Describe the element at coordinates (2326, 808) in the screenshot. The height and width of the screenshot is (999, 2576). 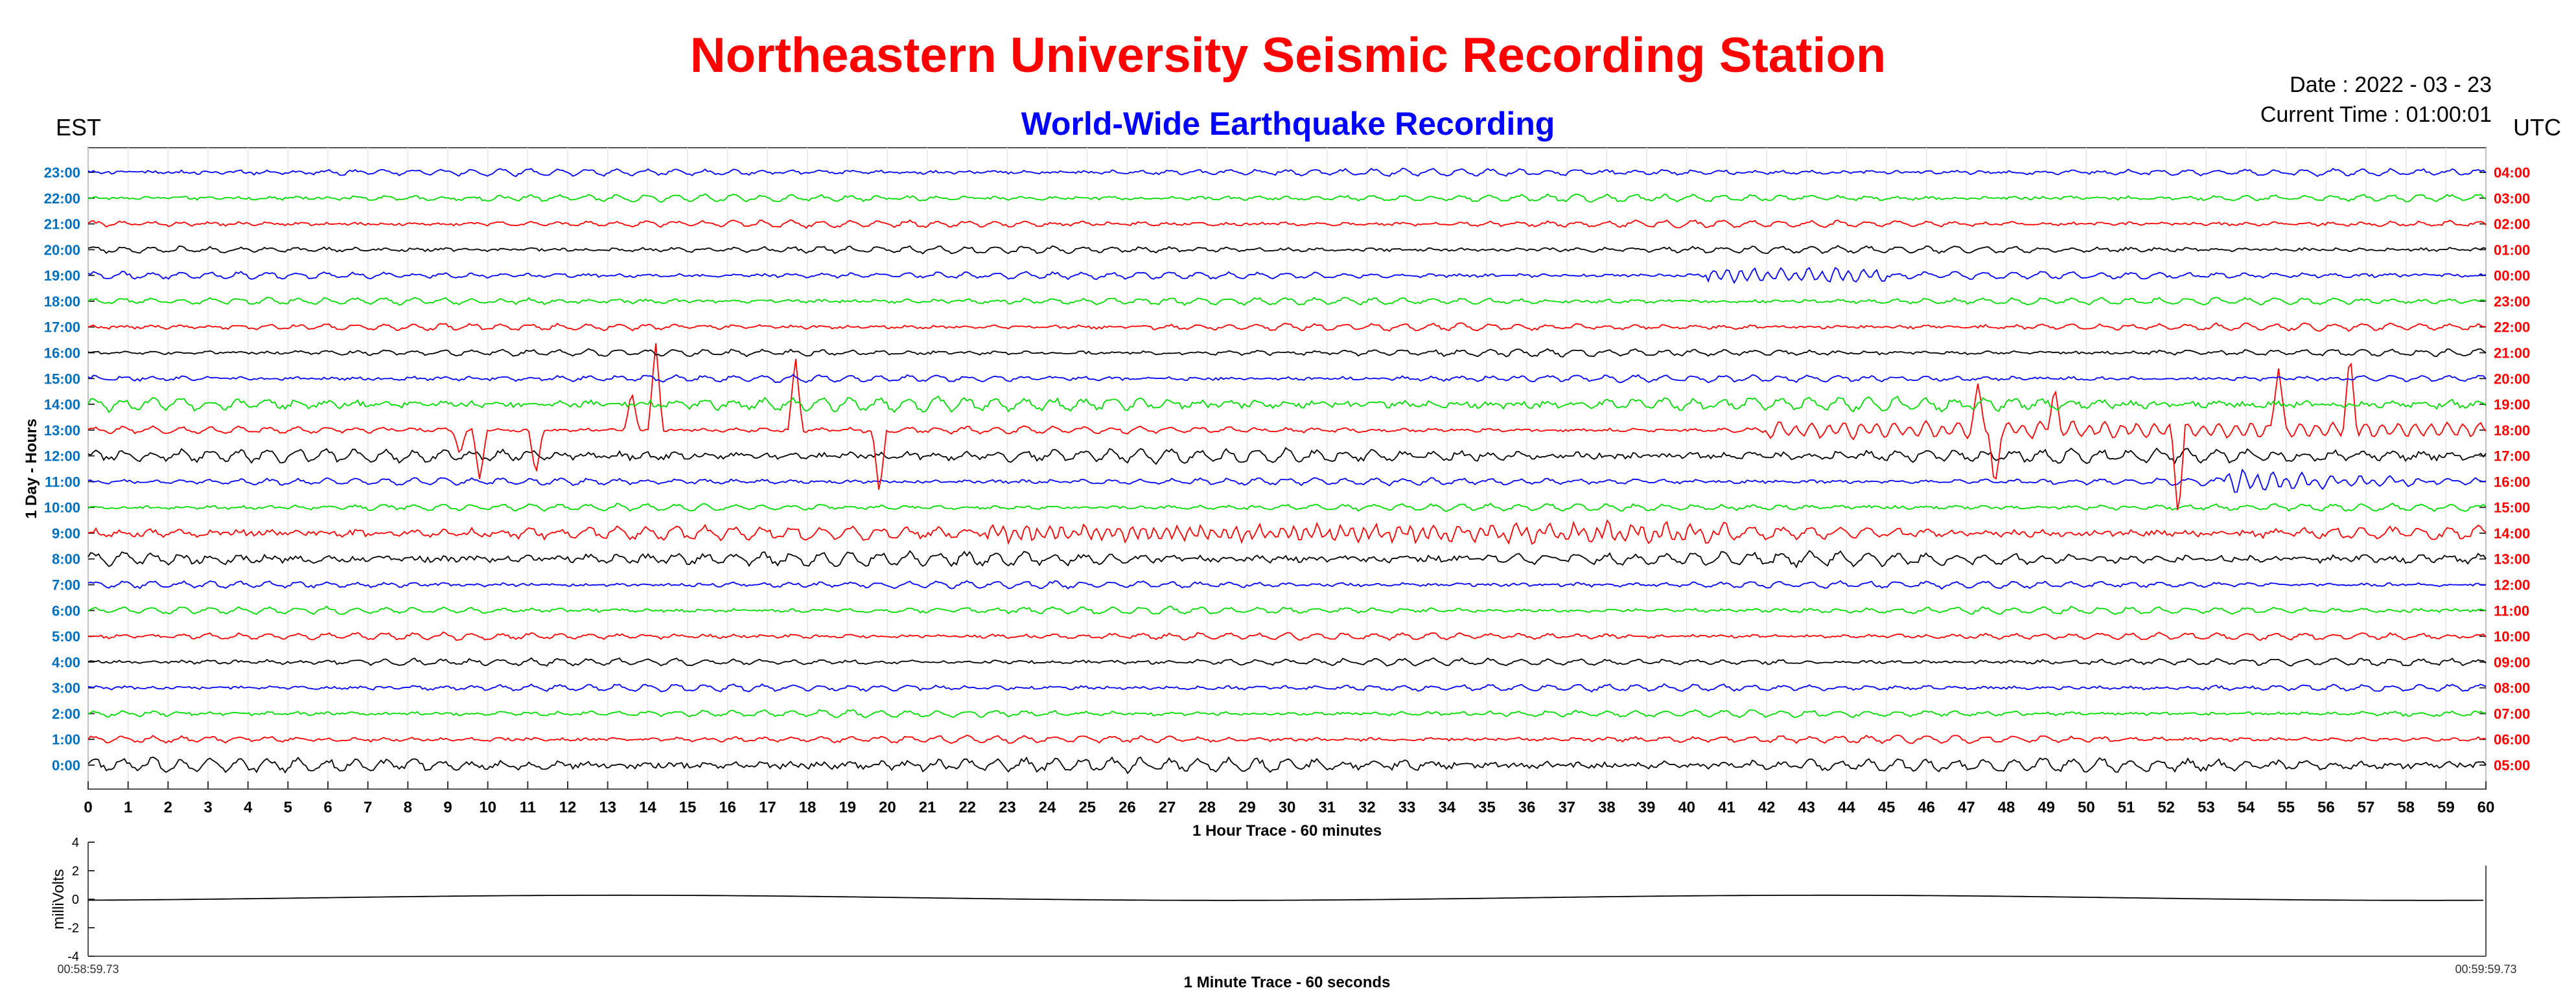
I see `x-tick-label: 56` at that location.